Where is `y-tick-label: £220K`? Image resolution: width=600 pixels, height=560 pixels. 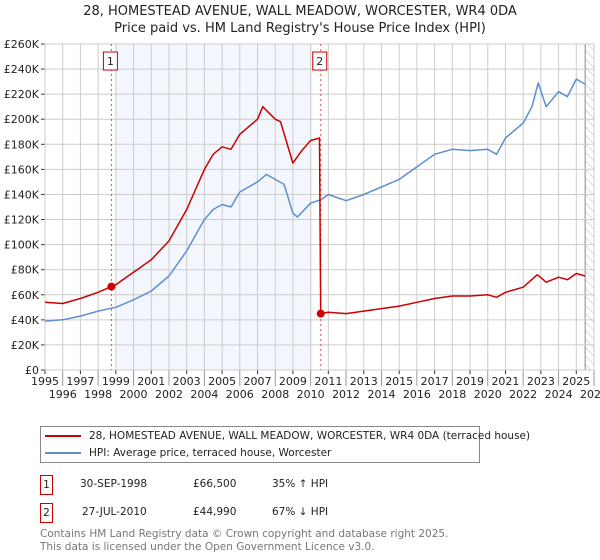
y-tick-label: £220K is located at coordinates (22, 94).